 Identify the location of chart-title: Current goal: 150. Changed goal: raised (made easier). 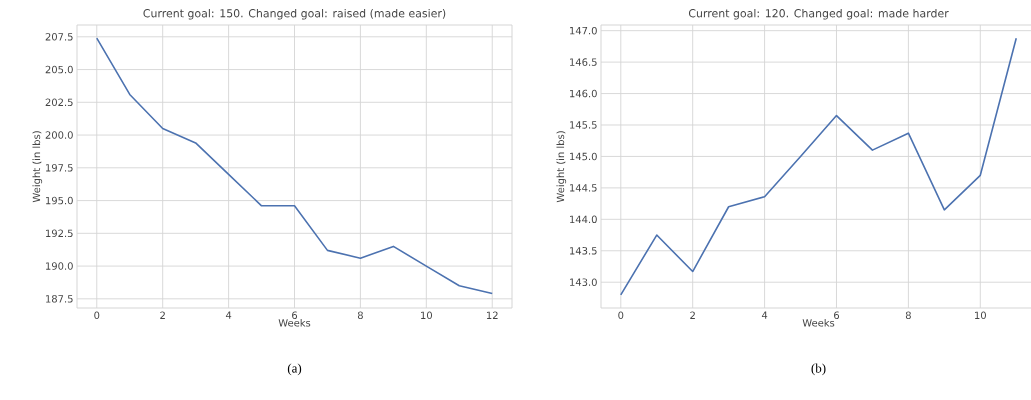
(294, 14).